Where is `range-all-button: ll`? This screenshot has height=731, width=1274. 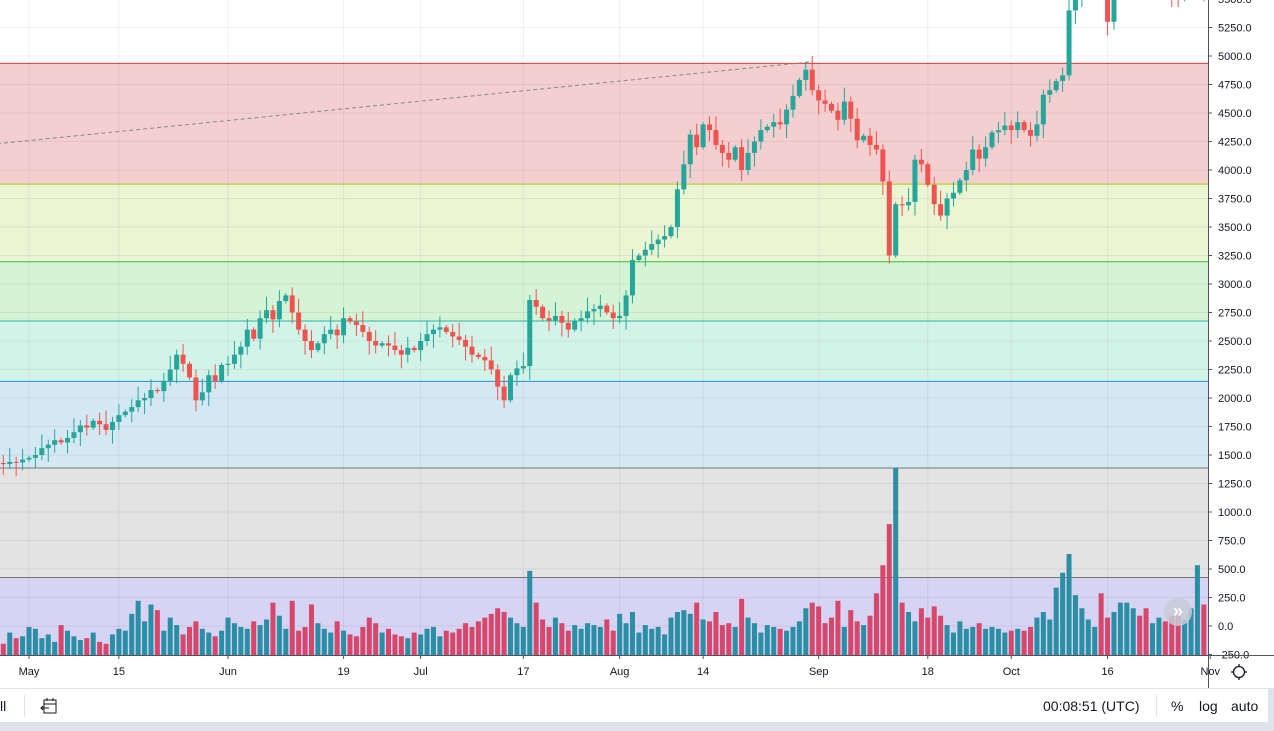 range-all-button: ll is located at coordinates (3, 706).